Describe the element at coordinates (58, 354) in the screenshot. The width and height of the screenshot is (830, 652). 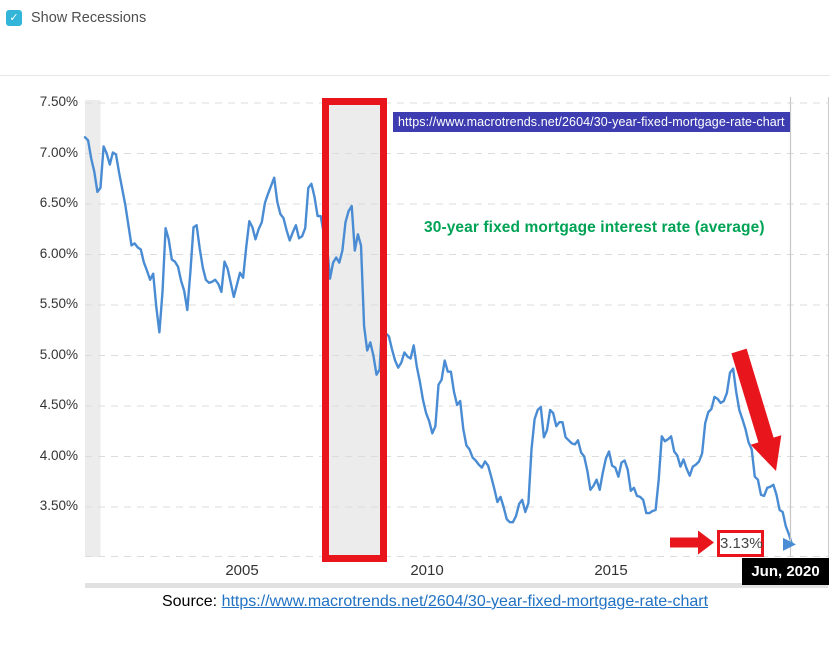
I see `y-axis-tick-label: 5.00%` at that location.